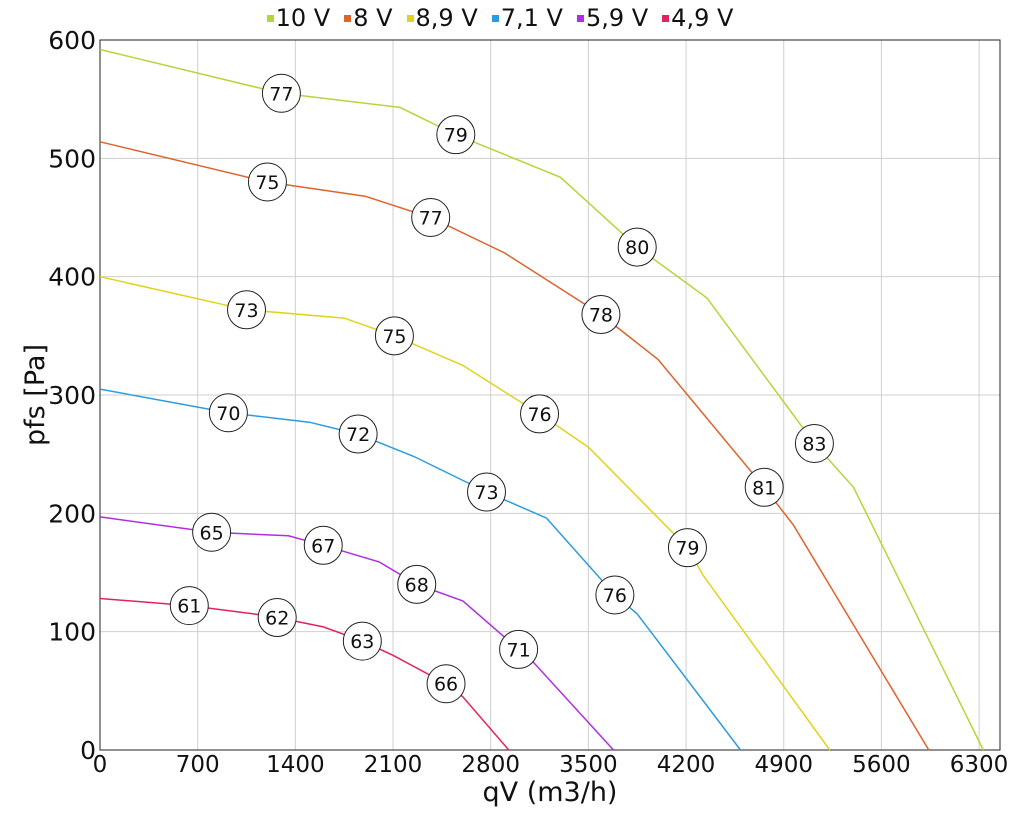 The image size is (1020, 820). I want to click on x-tick-label: 2100, so click(393, 765).